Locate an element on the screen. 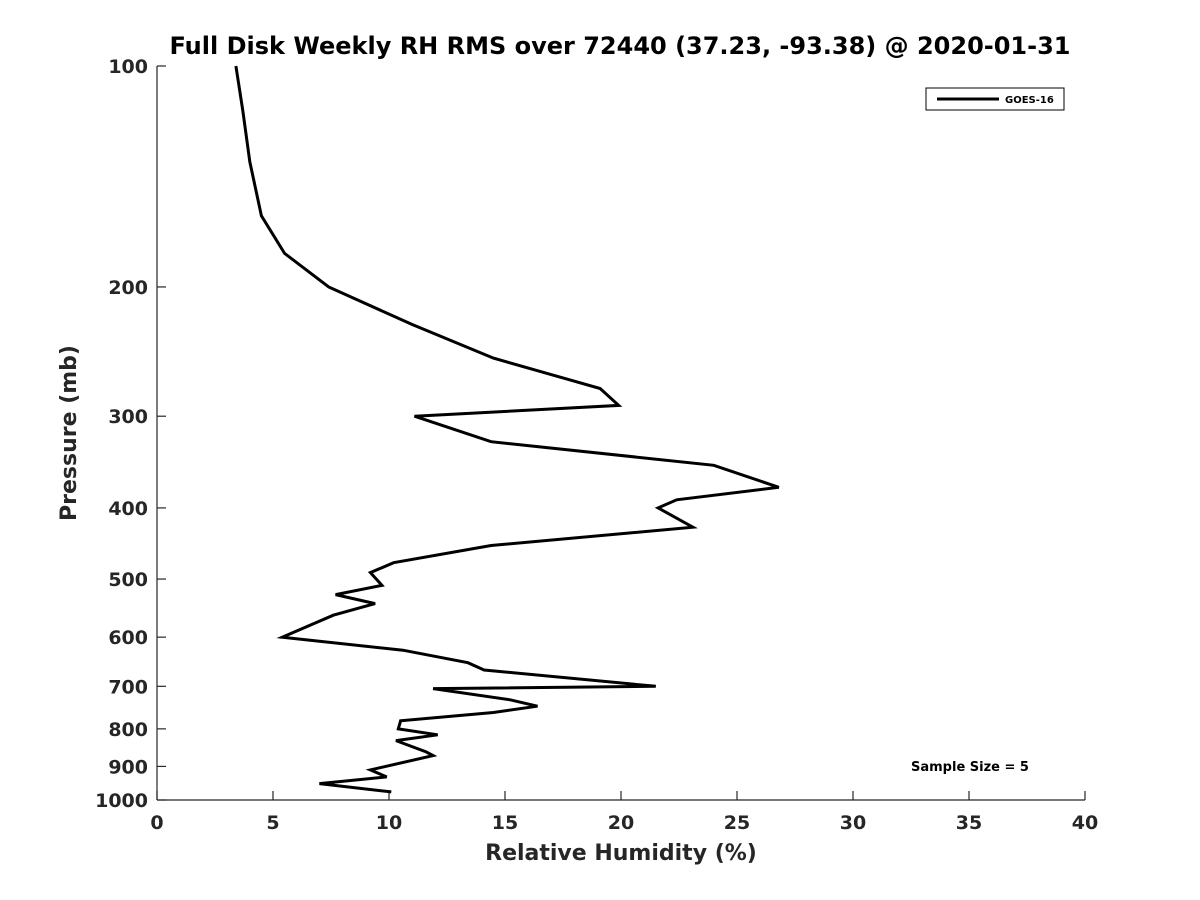 The image size is (1200, 900). legend: GOES-16 is located at coordinates (995, 99).